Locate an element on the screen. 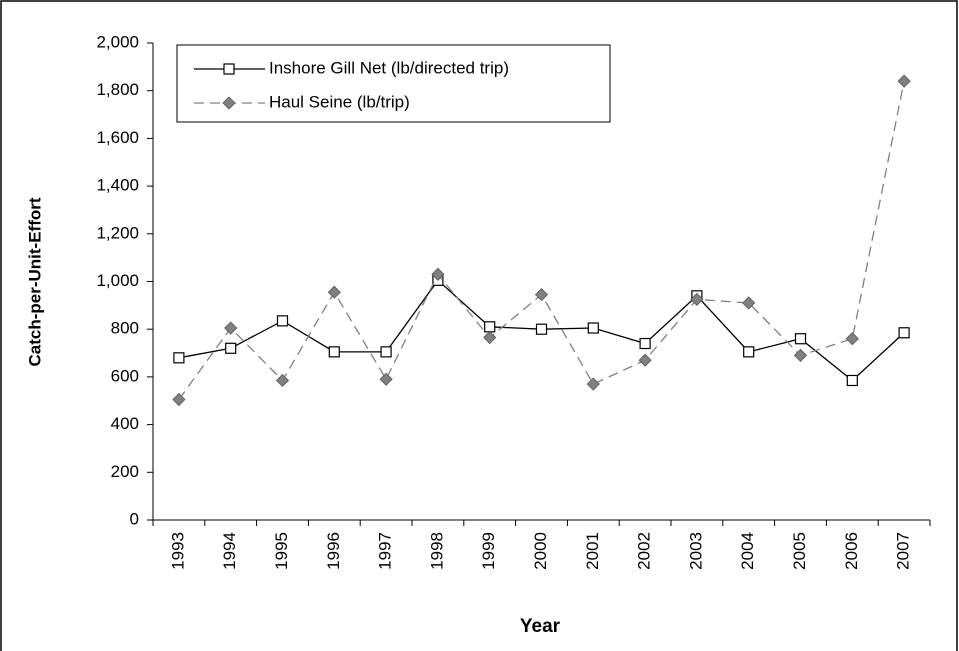  x-tick-label: 1996 is located at coordinates (333, 551).